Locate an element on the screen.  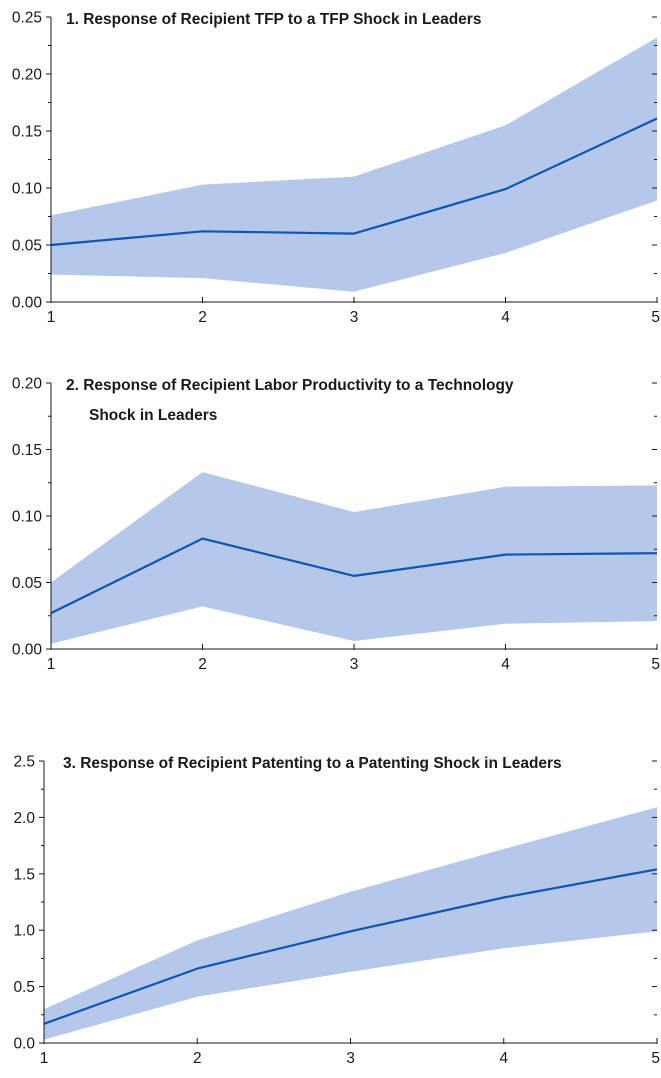
panel-3-y-tick-label: 1.0 is located at coordinates (24, 931).